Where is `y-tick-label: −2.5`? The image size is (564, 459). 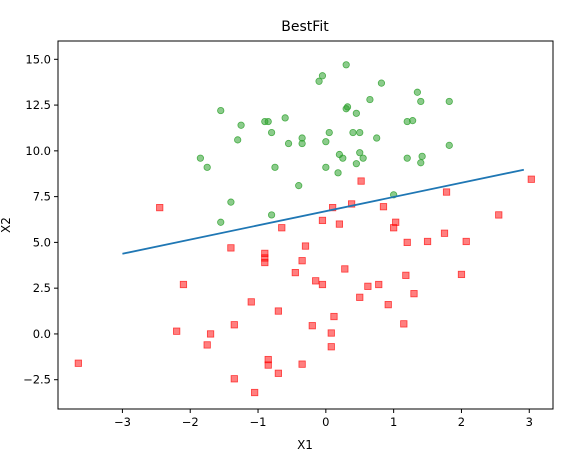 y-tick-label: −2.5 is located at coordinates (37, 380).